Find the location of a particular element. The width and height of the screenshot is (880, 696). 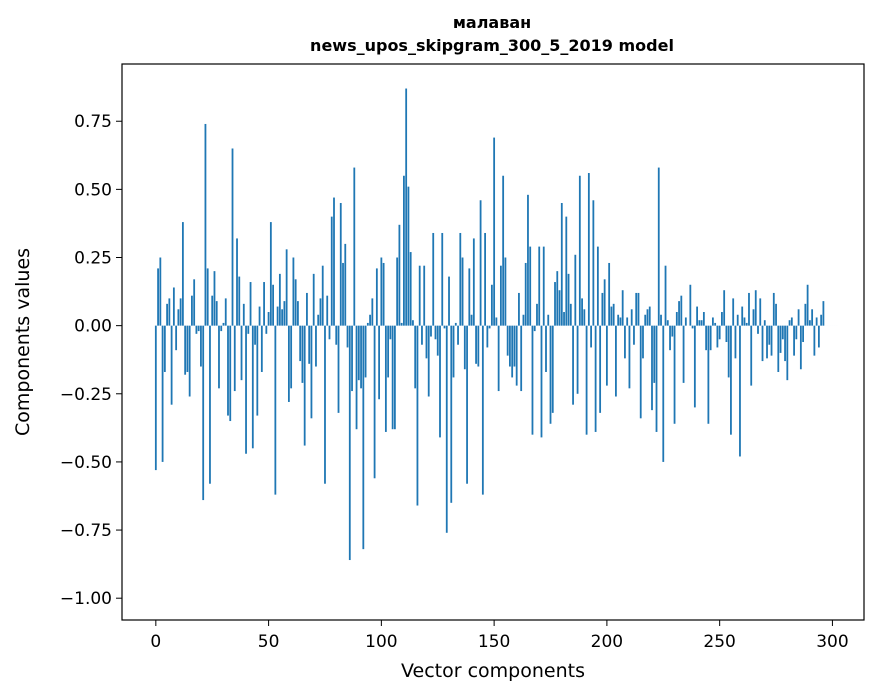

chart-subtitle: news_upos_skipgram_300_5_2019 model is located at coordinates (492, 45).